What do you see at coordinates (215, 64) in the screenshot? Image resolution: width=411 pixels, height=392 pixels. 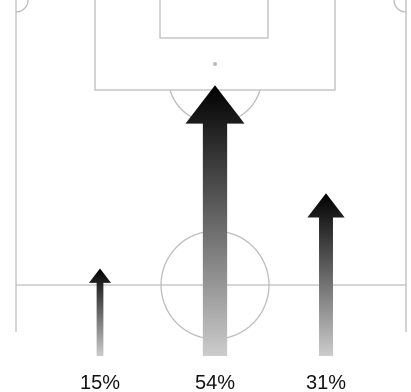 I see `penalty-spot` at bounding box center [215, 64].